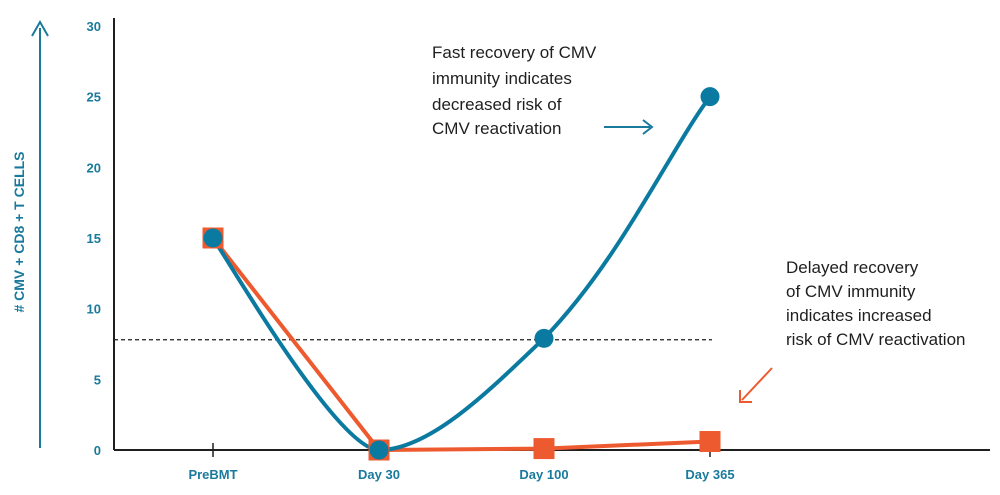  I want to click on y-tick-label: 30, so click(94, 26).